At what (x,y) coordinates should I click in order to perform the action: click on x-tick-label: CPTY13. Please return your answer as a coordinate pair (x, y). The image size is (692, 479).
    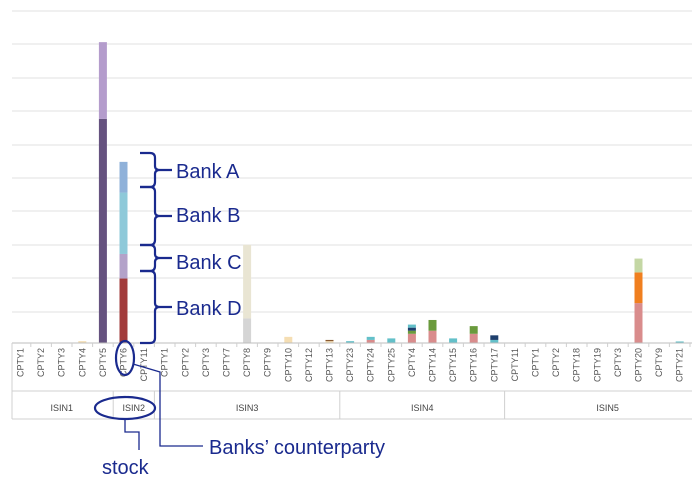
    Looking at the image, I should click on (330, 365).